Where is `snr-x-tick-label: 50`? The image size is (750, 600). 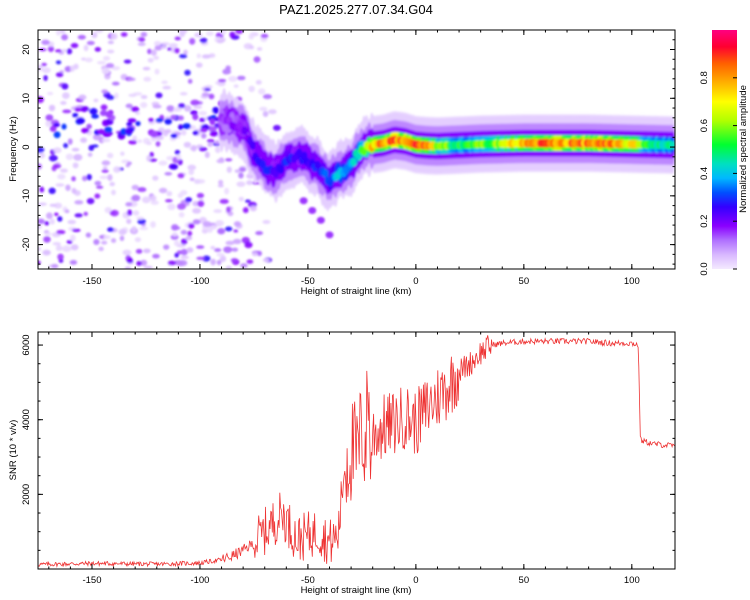
snr-x-tick-label: 50 is located at coordinates (524, 580).